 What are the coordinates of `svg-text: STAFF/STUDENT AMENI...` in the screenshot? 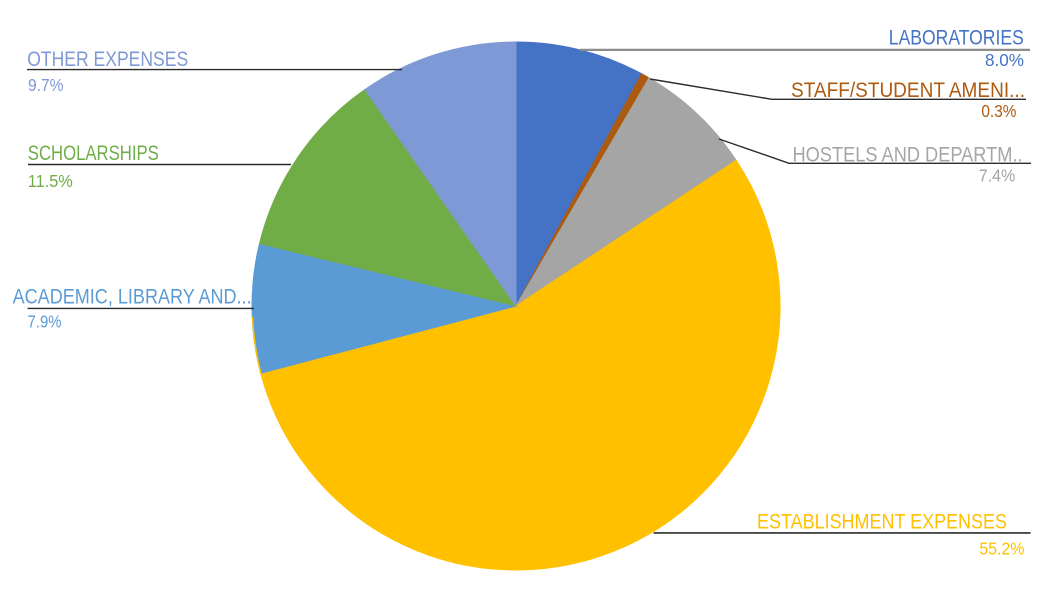 It's located at (908, 90).